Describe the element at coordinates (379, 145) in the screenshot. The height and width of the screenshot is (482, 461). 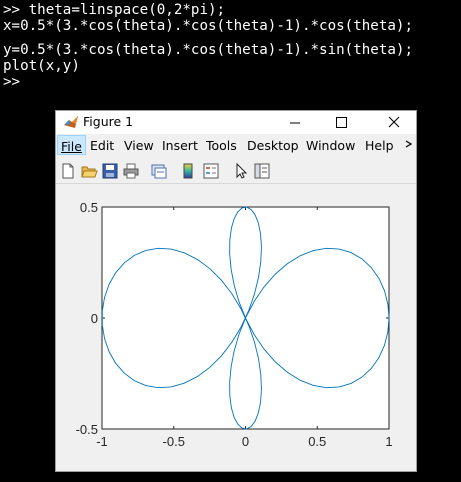
I see `menu-help: Help` at that location.